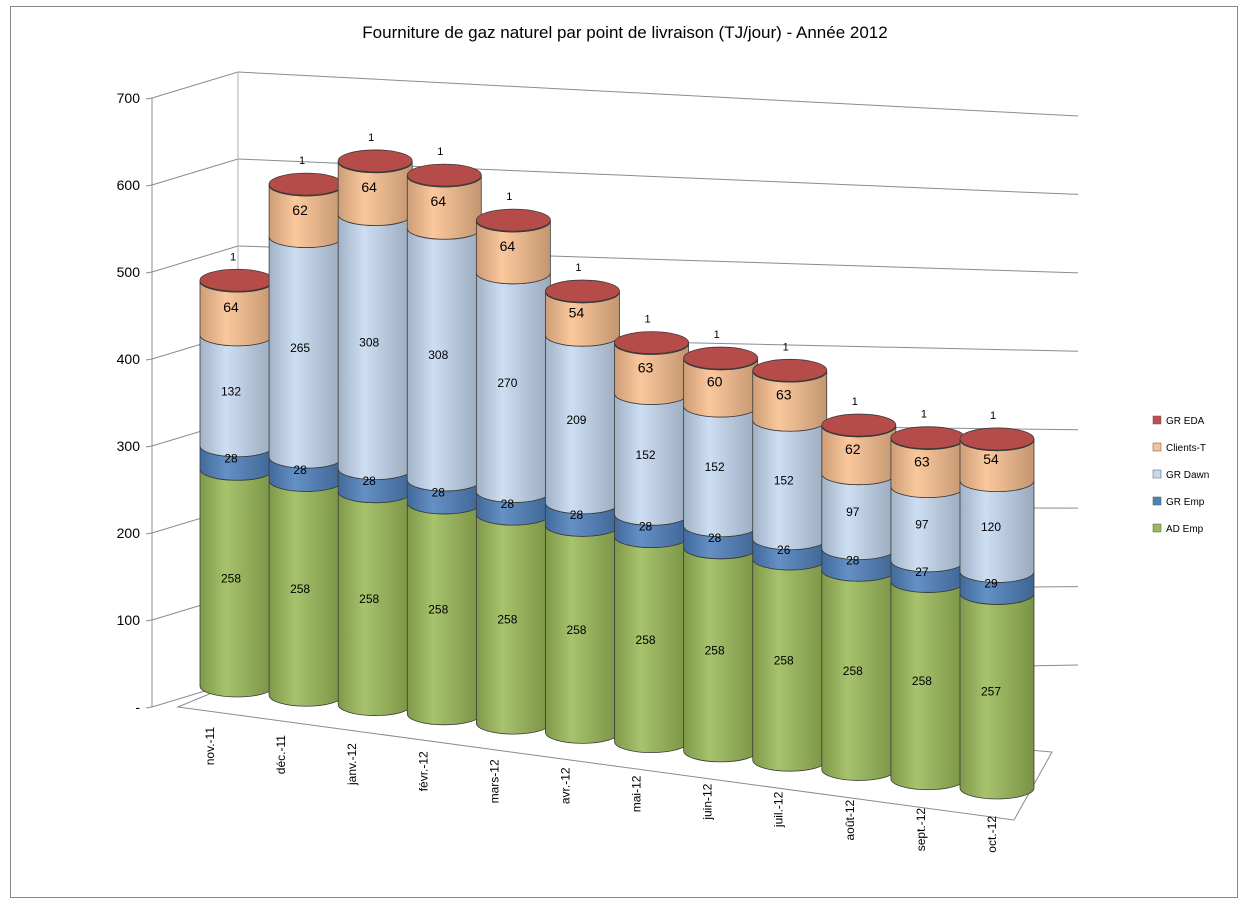 This screenshot has width=1248, height=904. I want to click on y-tick-label: 100, so click(129, 620).